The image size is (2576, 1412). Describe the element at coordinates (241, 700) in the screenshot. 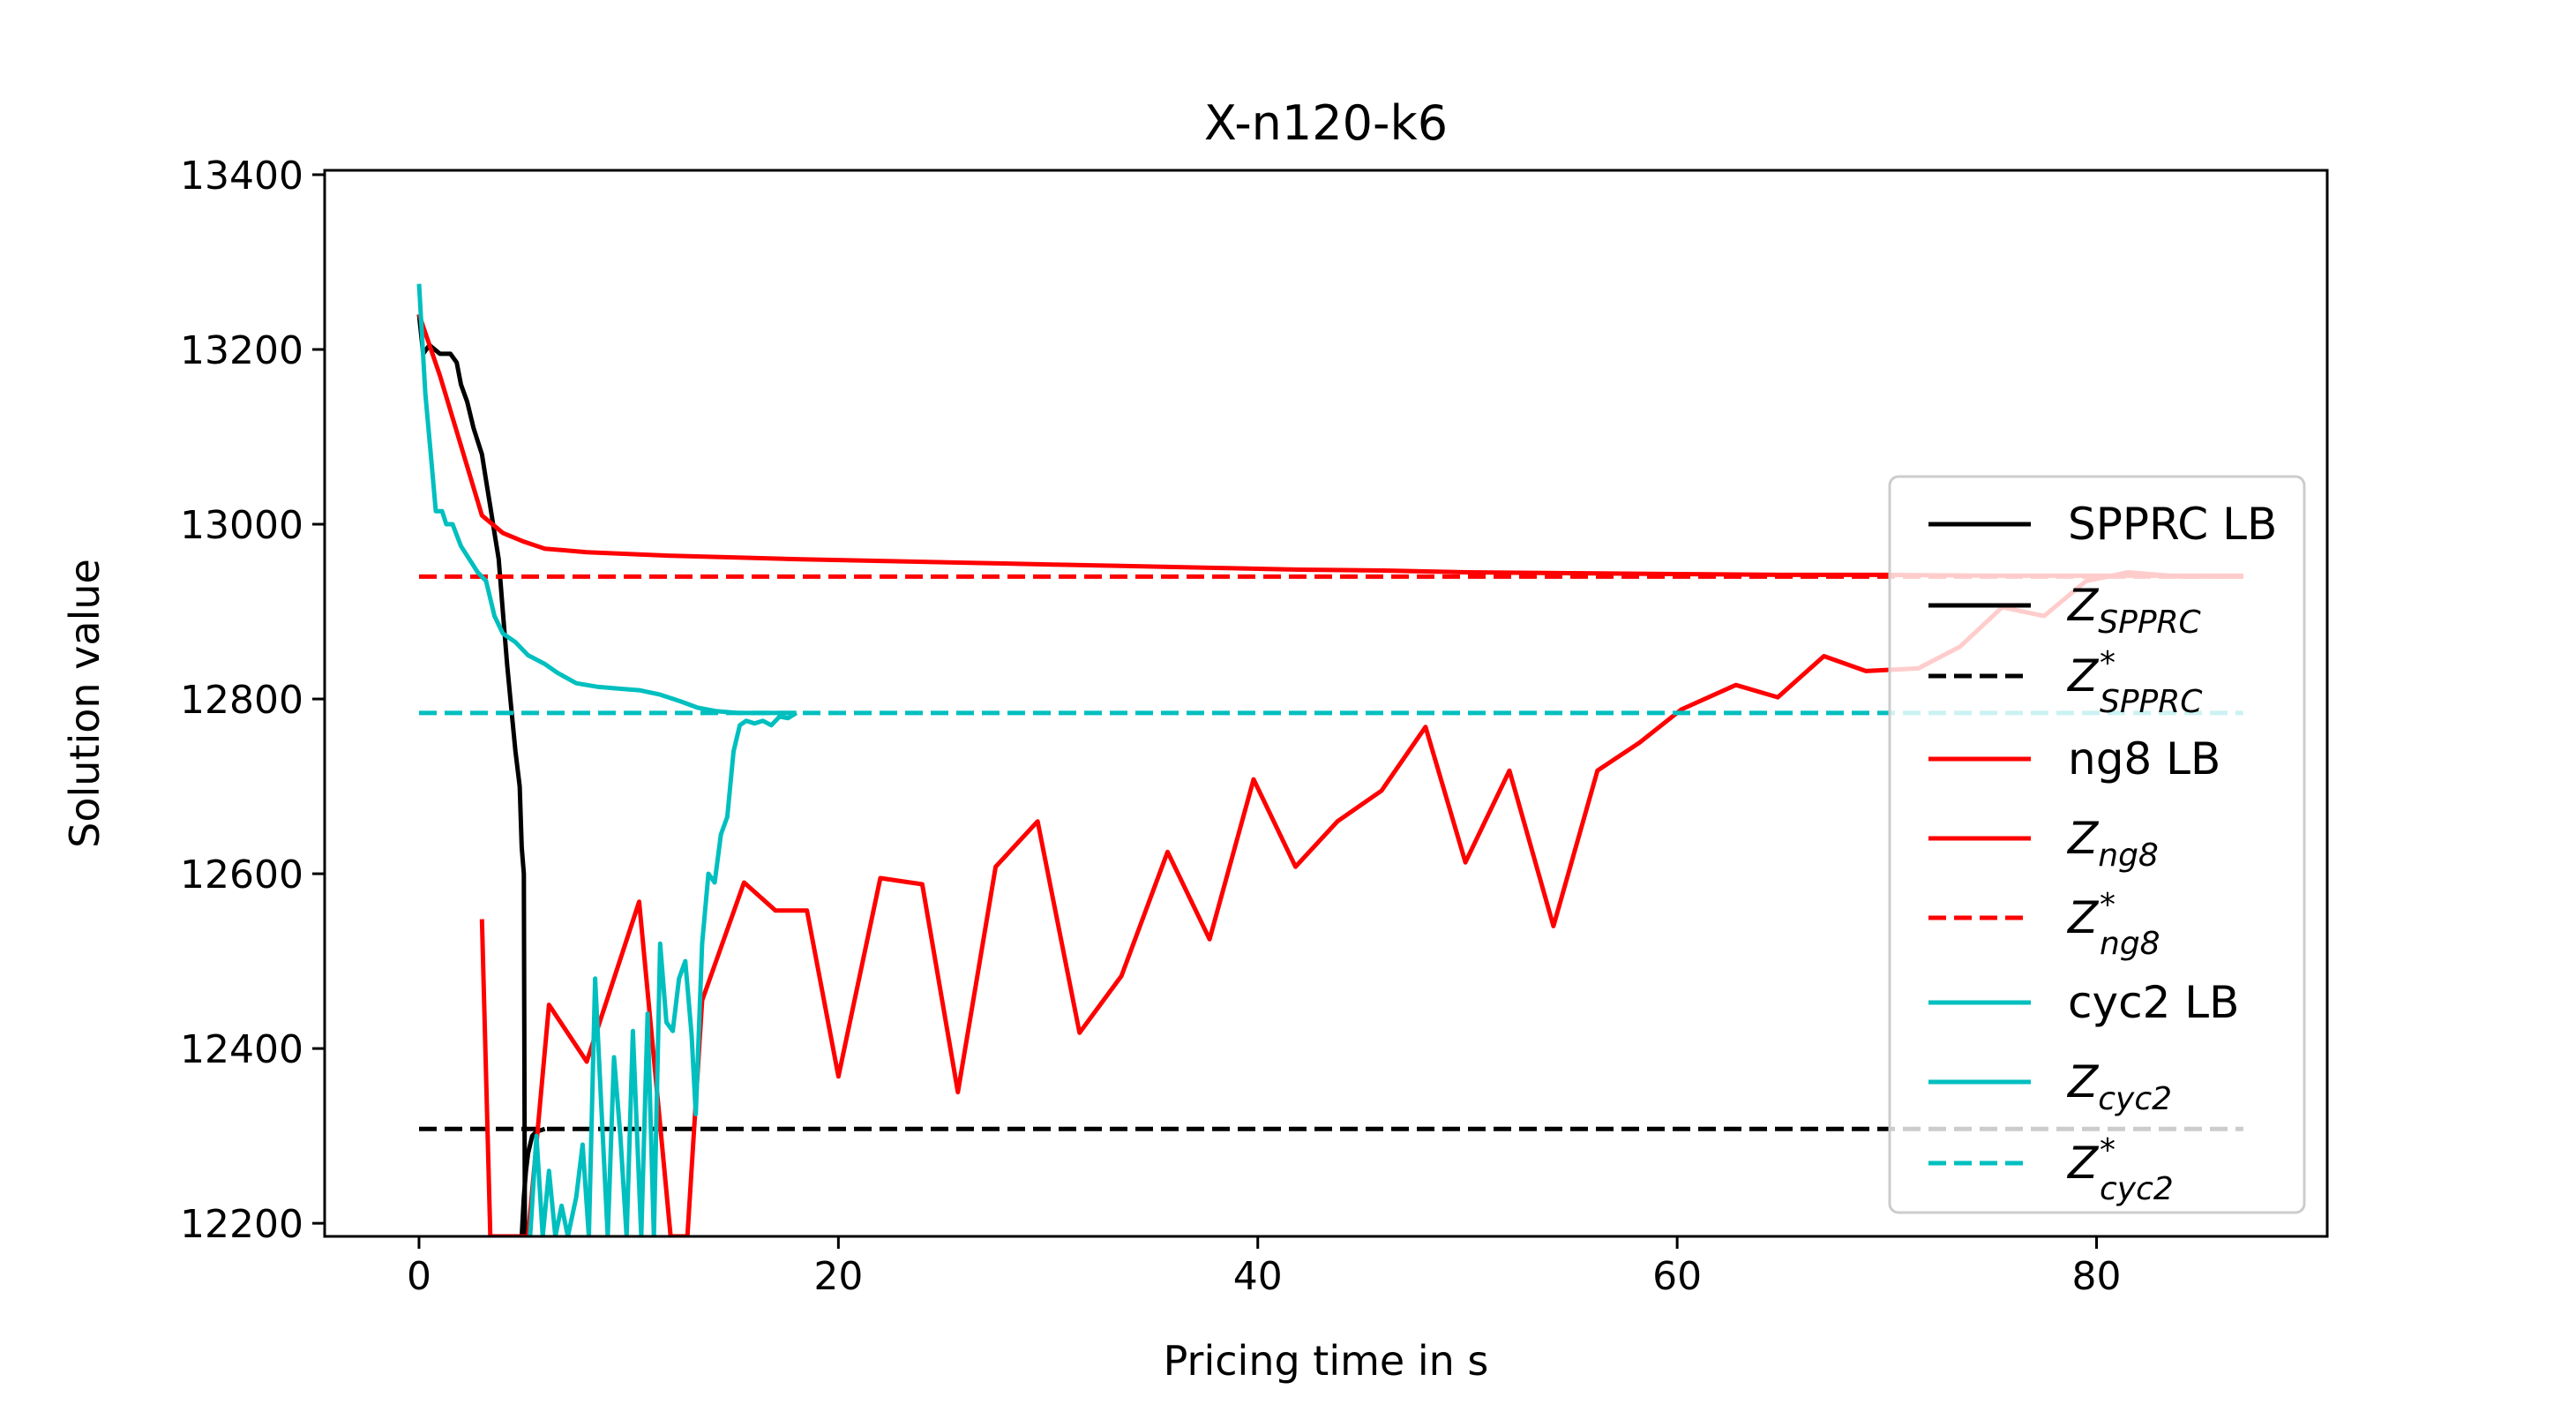

I see `y-tick-label: 12800` at that location.